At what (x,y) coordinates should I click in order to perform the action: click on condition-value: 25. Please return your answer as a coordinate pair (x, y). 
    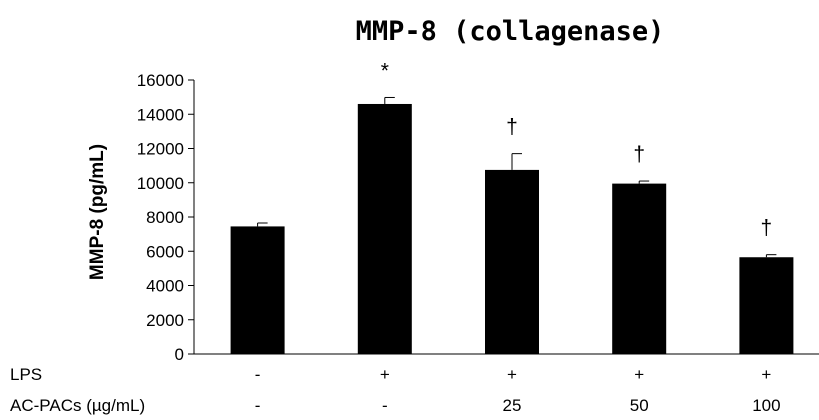
    Looking at the image, I should click on (512, 405).